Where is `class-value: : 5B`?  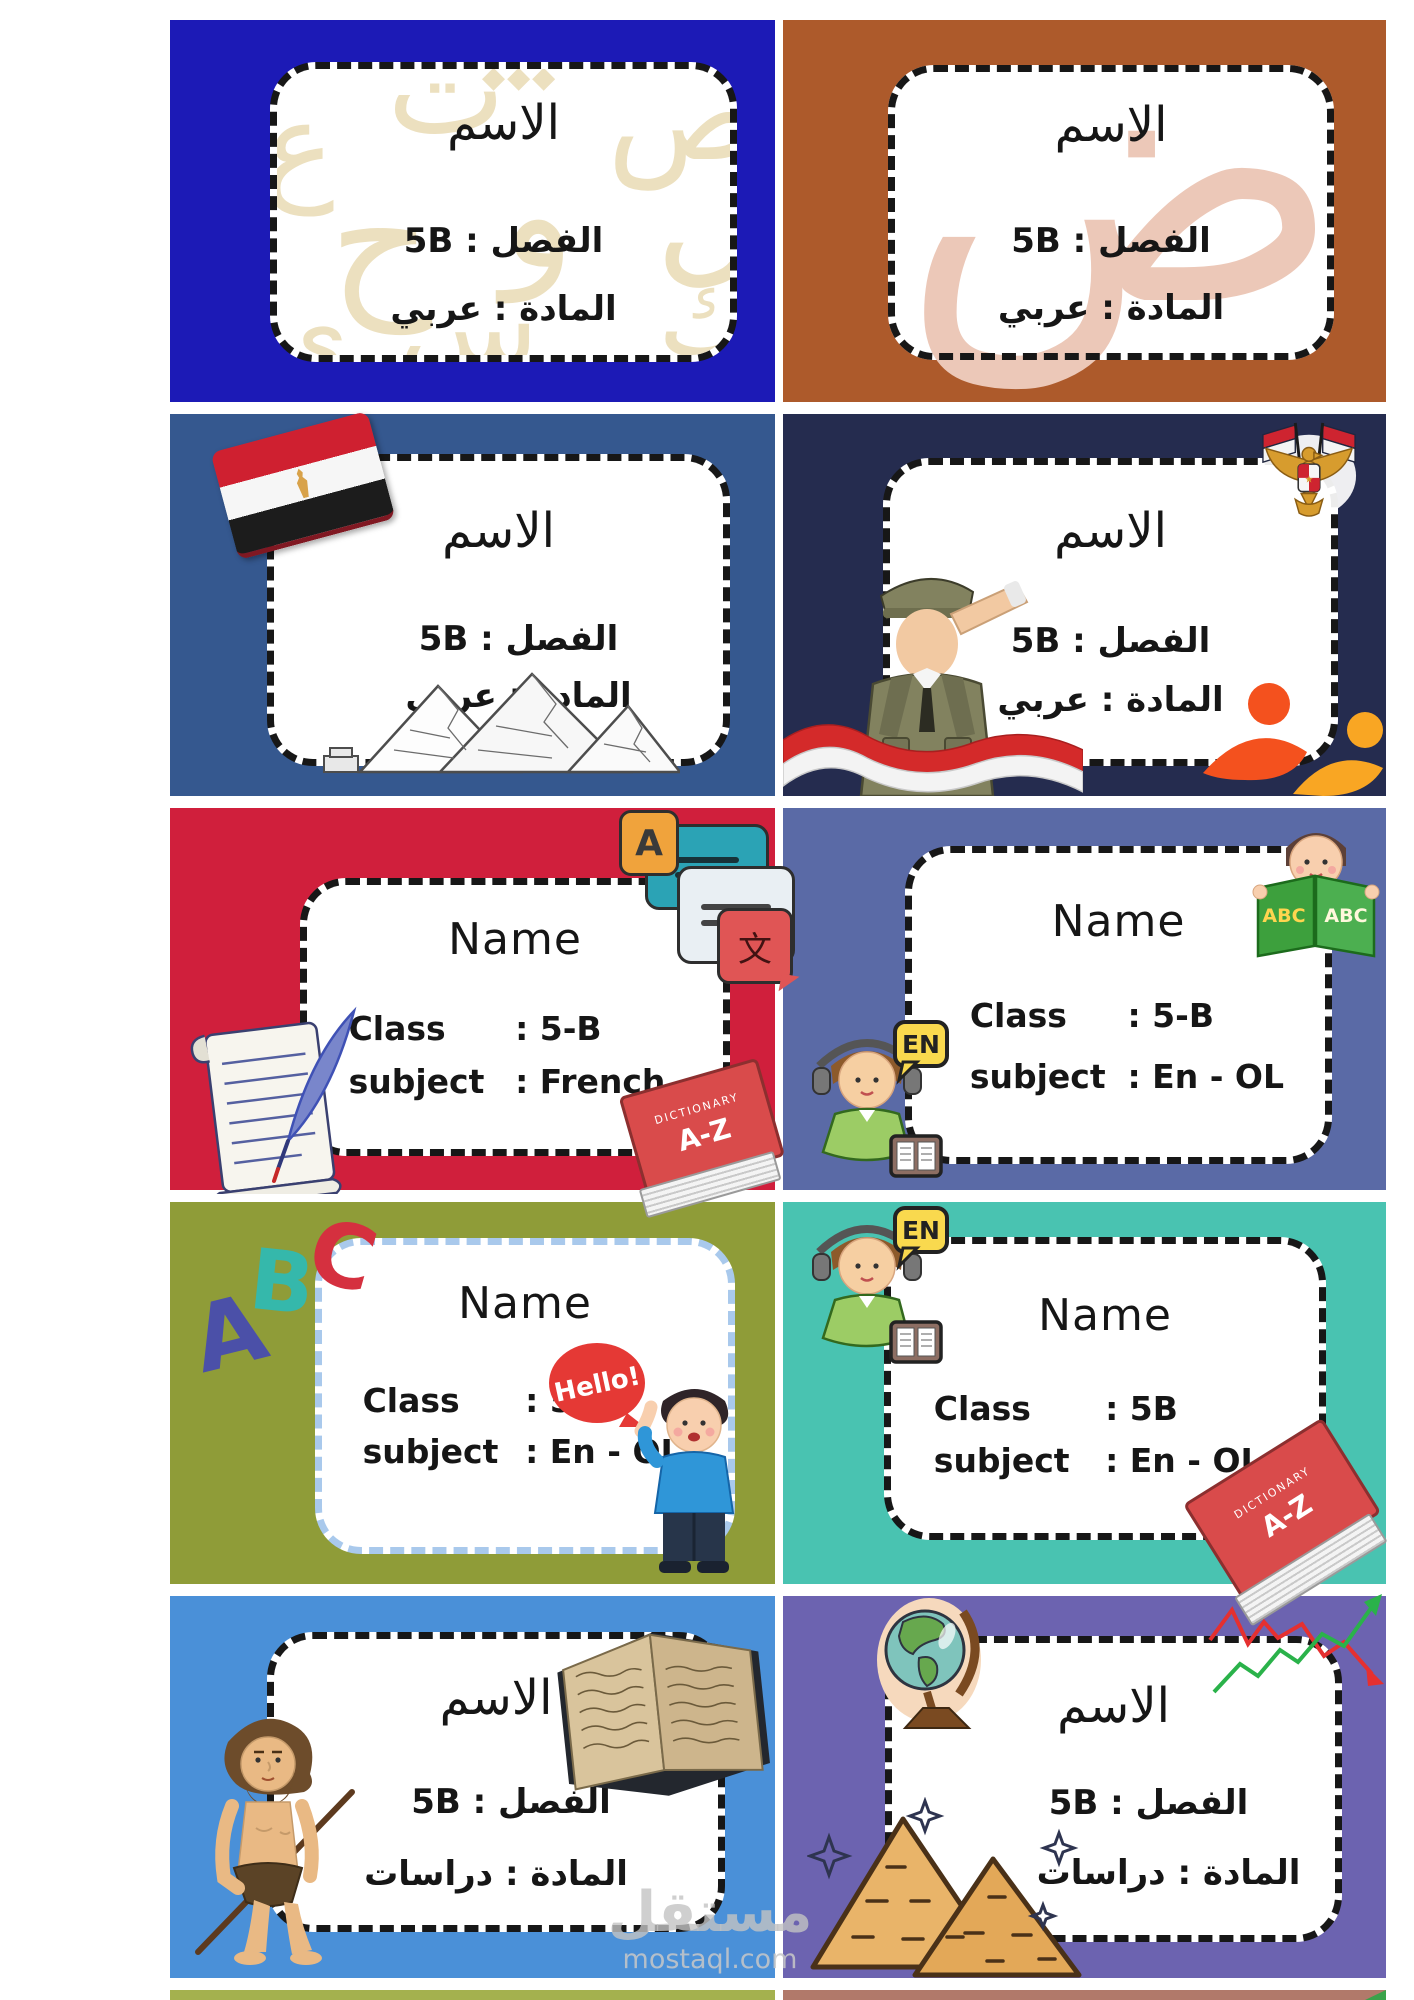 class-value: : 5B is located at coordinates (1141, 1408).